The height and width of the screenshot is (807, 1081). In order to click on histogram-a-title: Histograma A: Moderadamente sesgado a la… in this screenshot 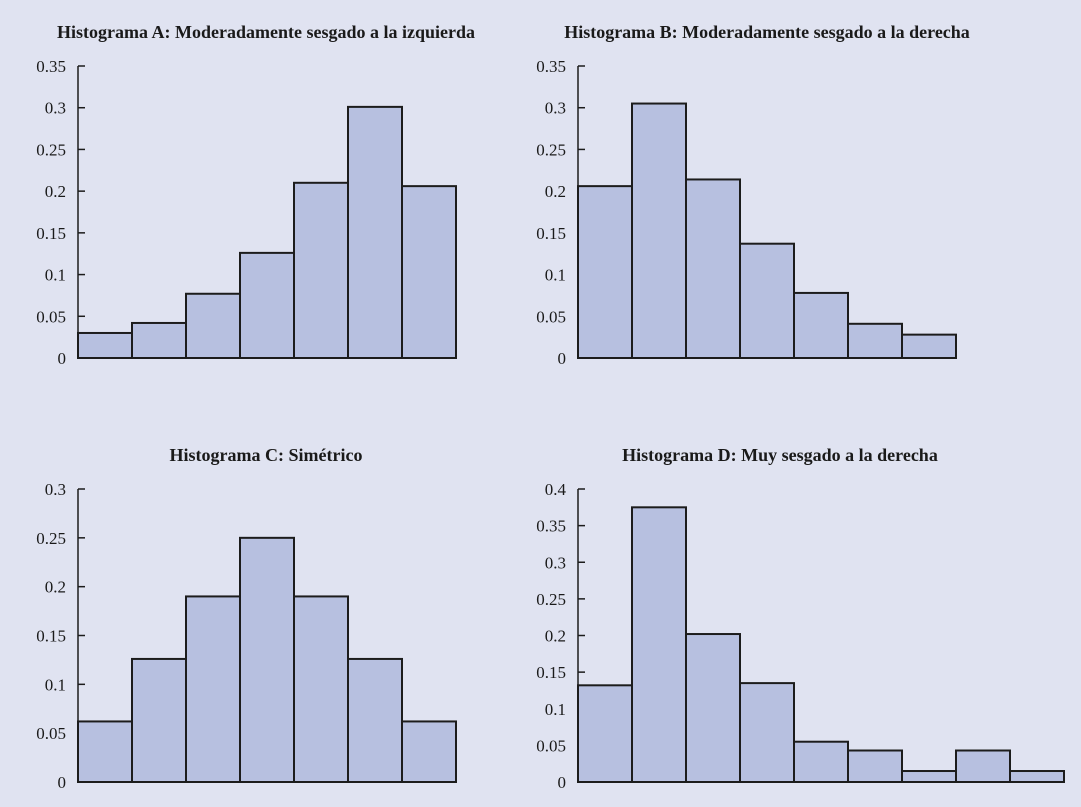, I will do `click(266, 32)`.